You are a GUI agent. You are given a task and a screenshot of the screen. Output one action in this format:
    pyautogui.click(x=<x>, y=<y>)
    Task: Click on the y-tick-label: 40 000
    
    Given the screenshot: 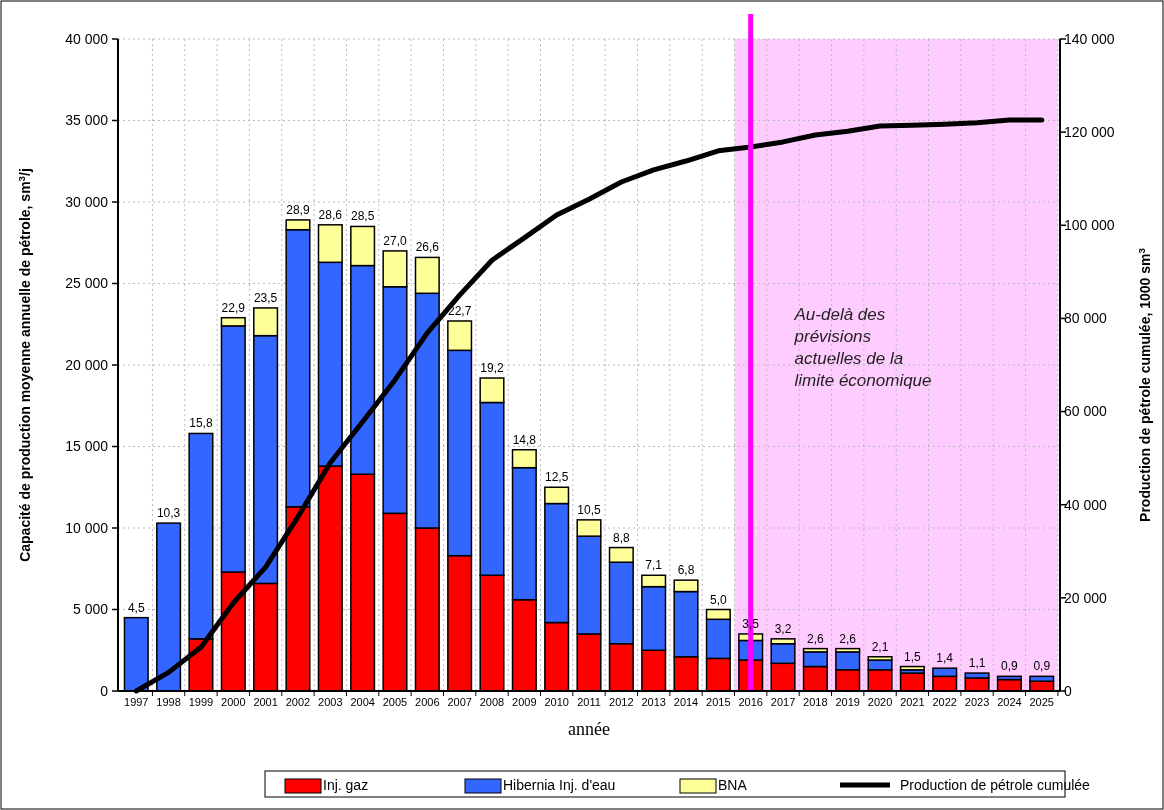 What is the action you would take?
    pyautogui.click(x=87, y=38)
    